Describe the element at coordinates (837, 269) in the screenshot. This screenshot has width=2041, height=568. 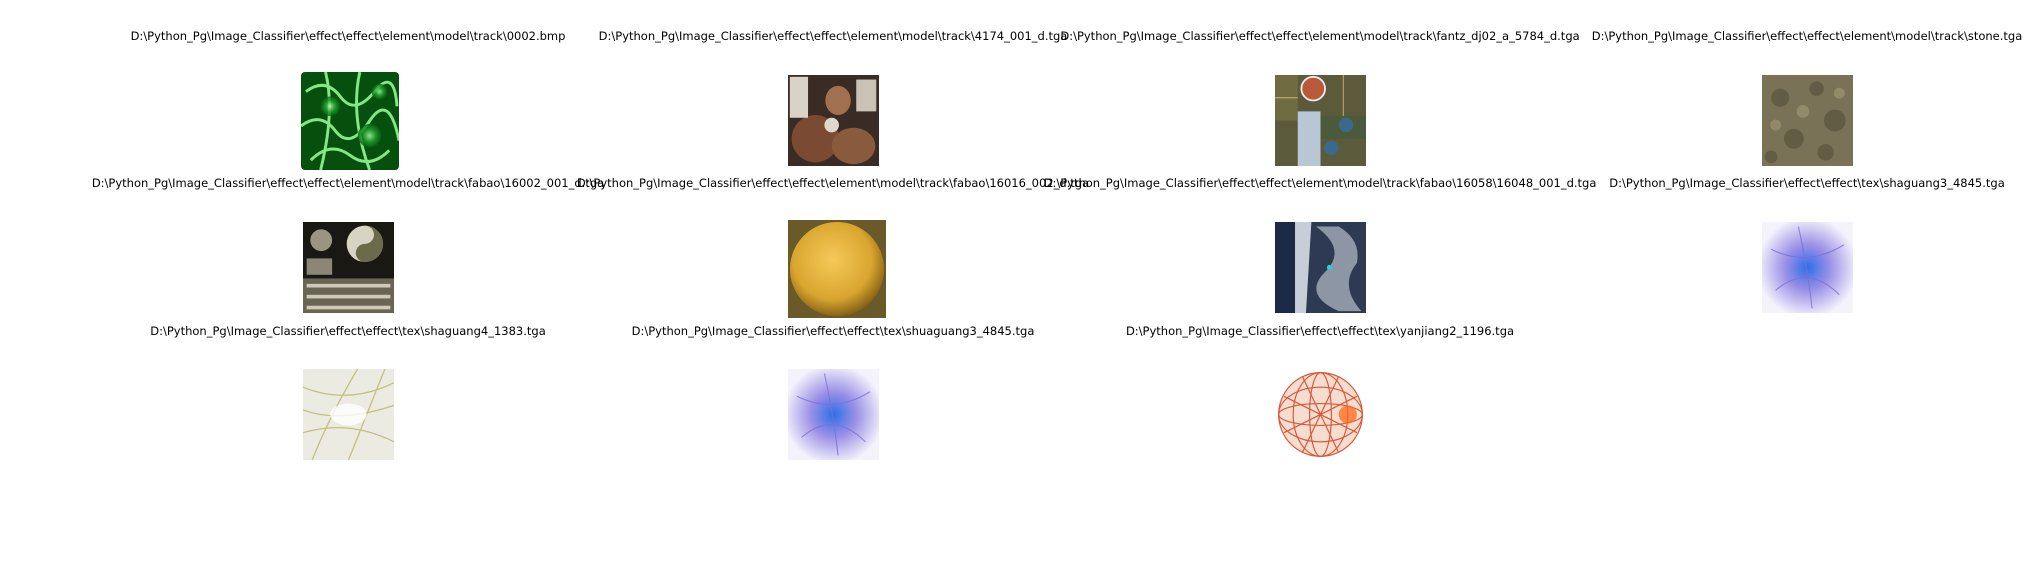
I see `golden-sphere-thumbnail` at that location.